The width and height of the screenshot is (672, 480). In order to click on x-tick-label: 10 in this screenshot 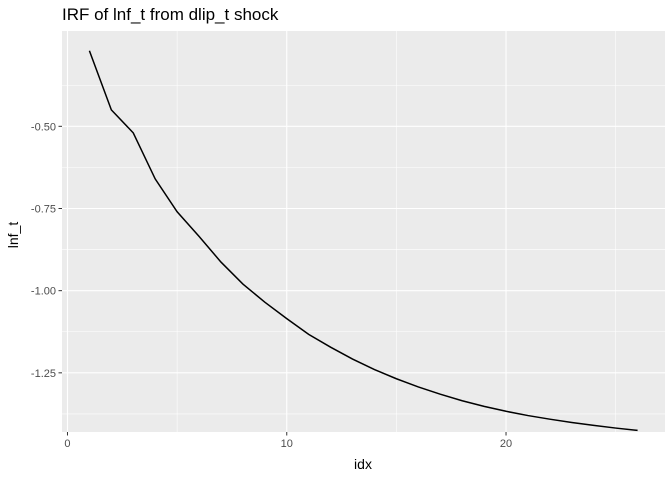, I will do `click(287, 444)`.